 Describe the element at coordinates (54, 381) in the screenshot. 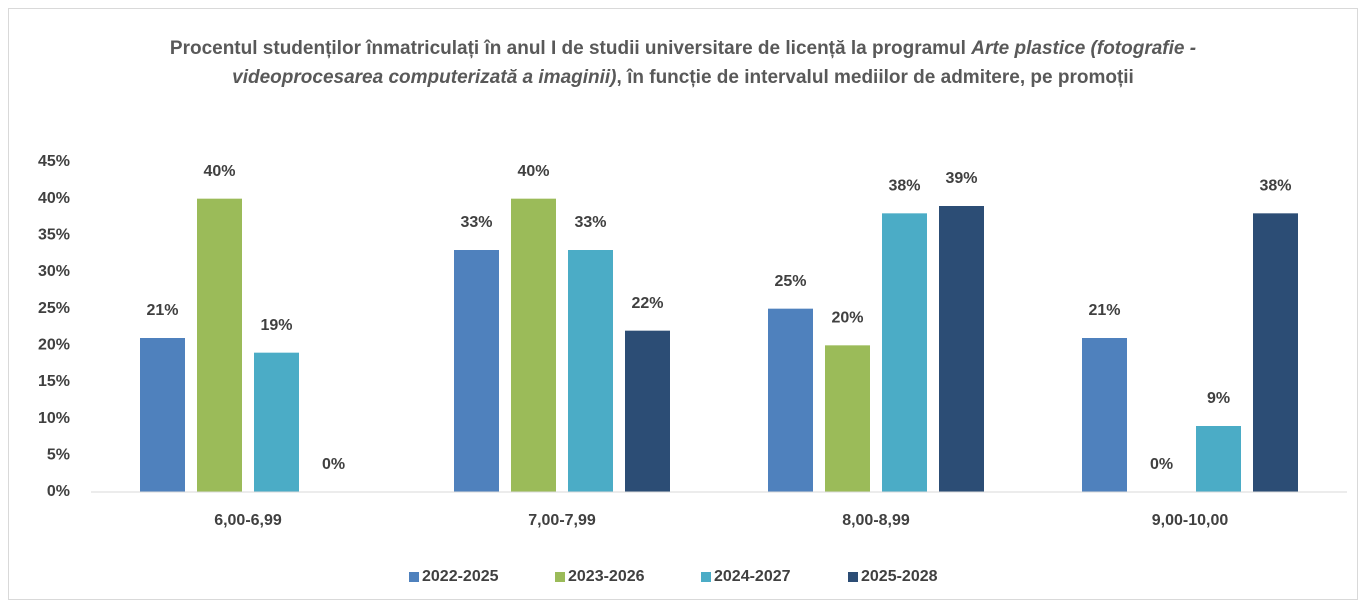

I see `y-tick-label: 15%` at that location.